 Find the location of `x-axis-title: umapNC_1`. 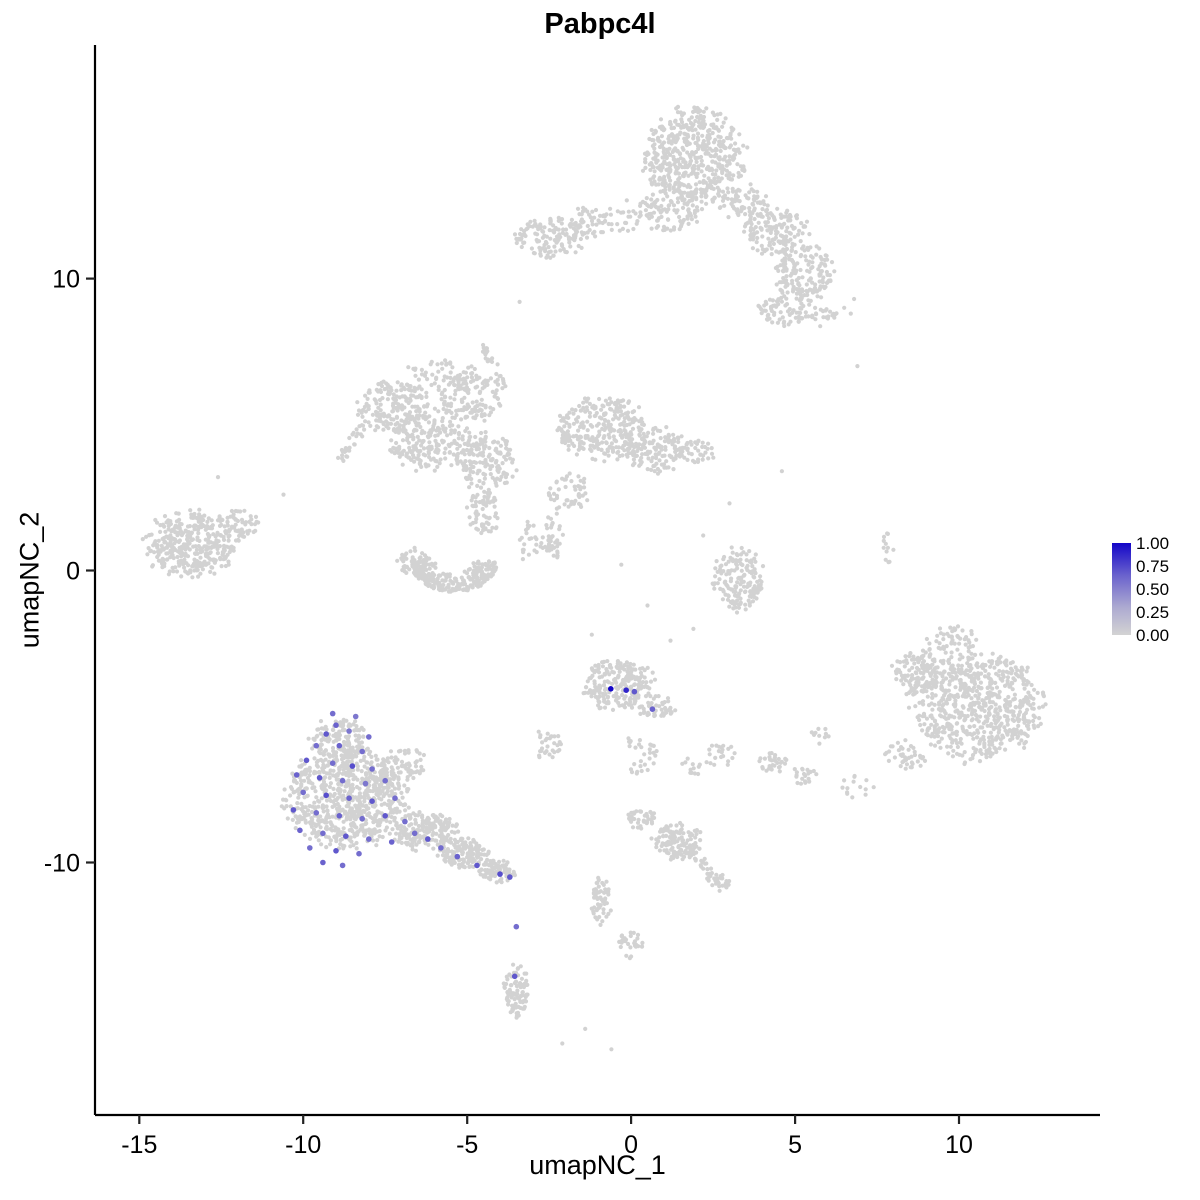

x-axis-title: umapNC_1 is located at coordinates (597, 1165).